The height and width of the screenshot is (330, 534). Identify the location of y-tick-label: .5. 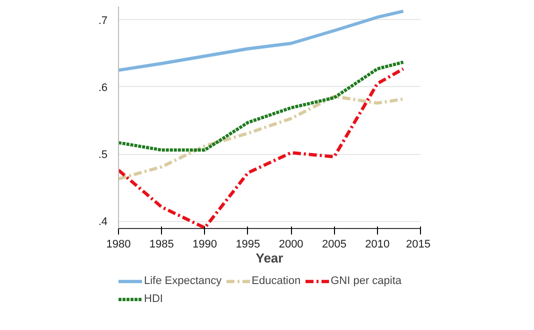
(103, 155).